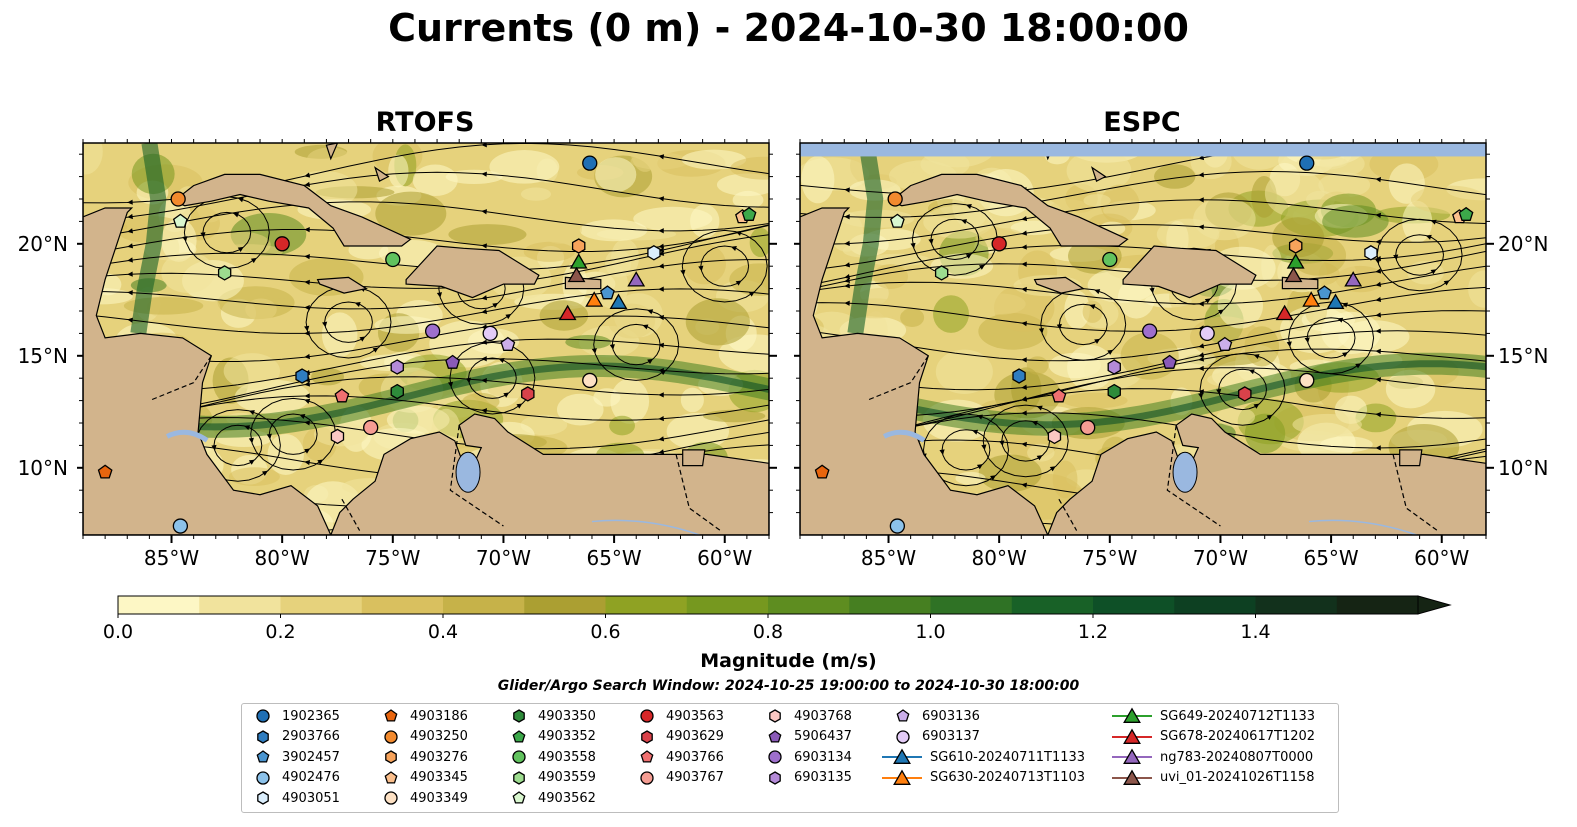  I want to click on legend-entry: 4902476, so click(296, 778).